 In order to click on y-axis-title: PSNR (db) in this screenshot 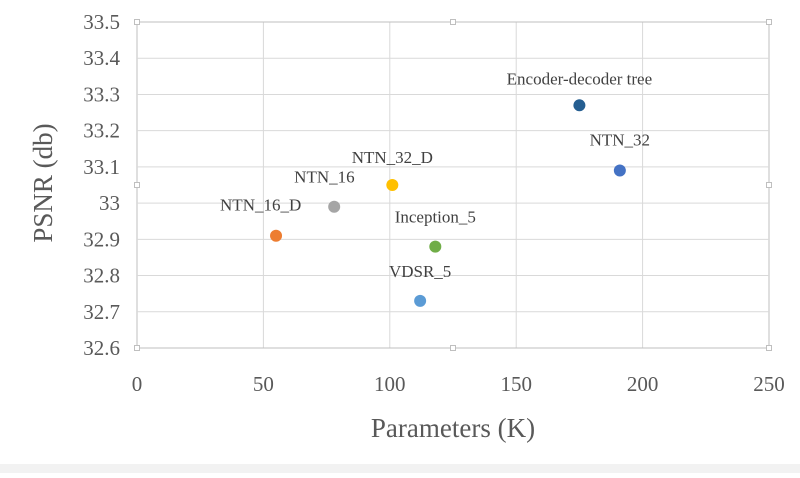, I will do `click(43, 182)`.